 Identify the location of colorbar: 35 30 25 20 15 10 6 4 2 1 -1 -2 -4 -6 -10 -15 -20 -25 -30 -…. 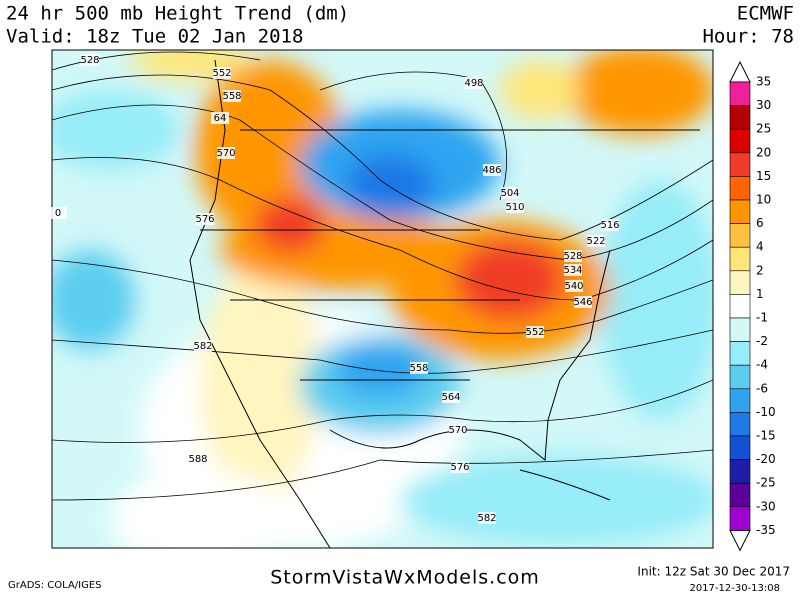
(752, 306).